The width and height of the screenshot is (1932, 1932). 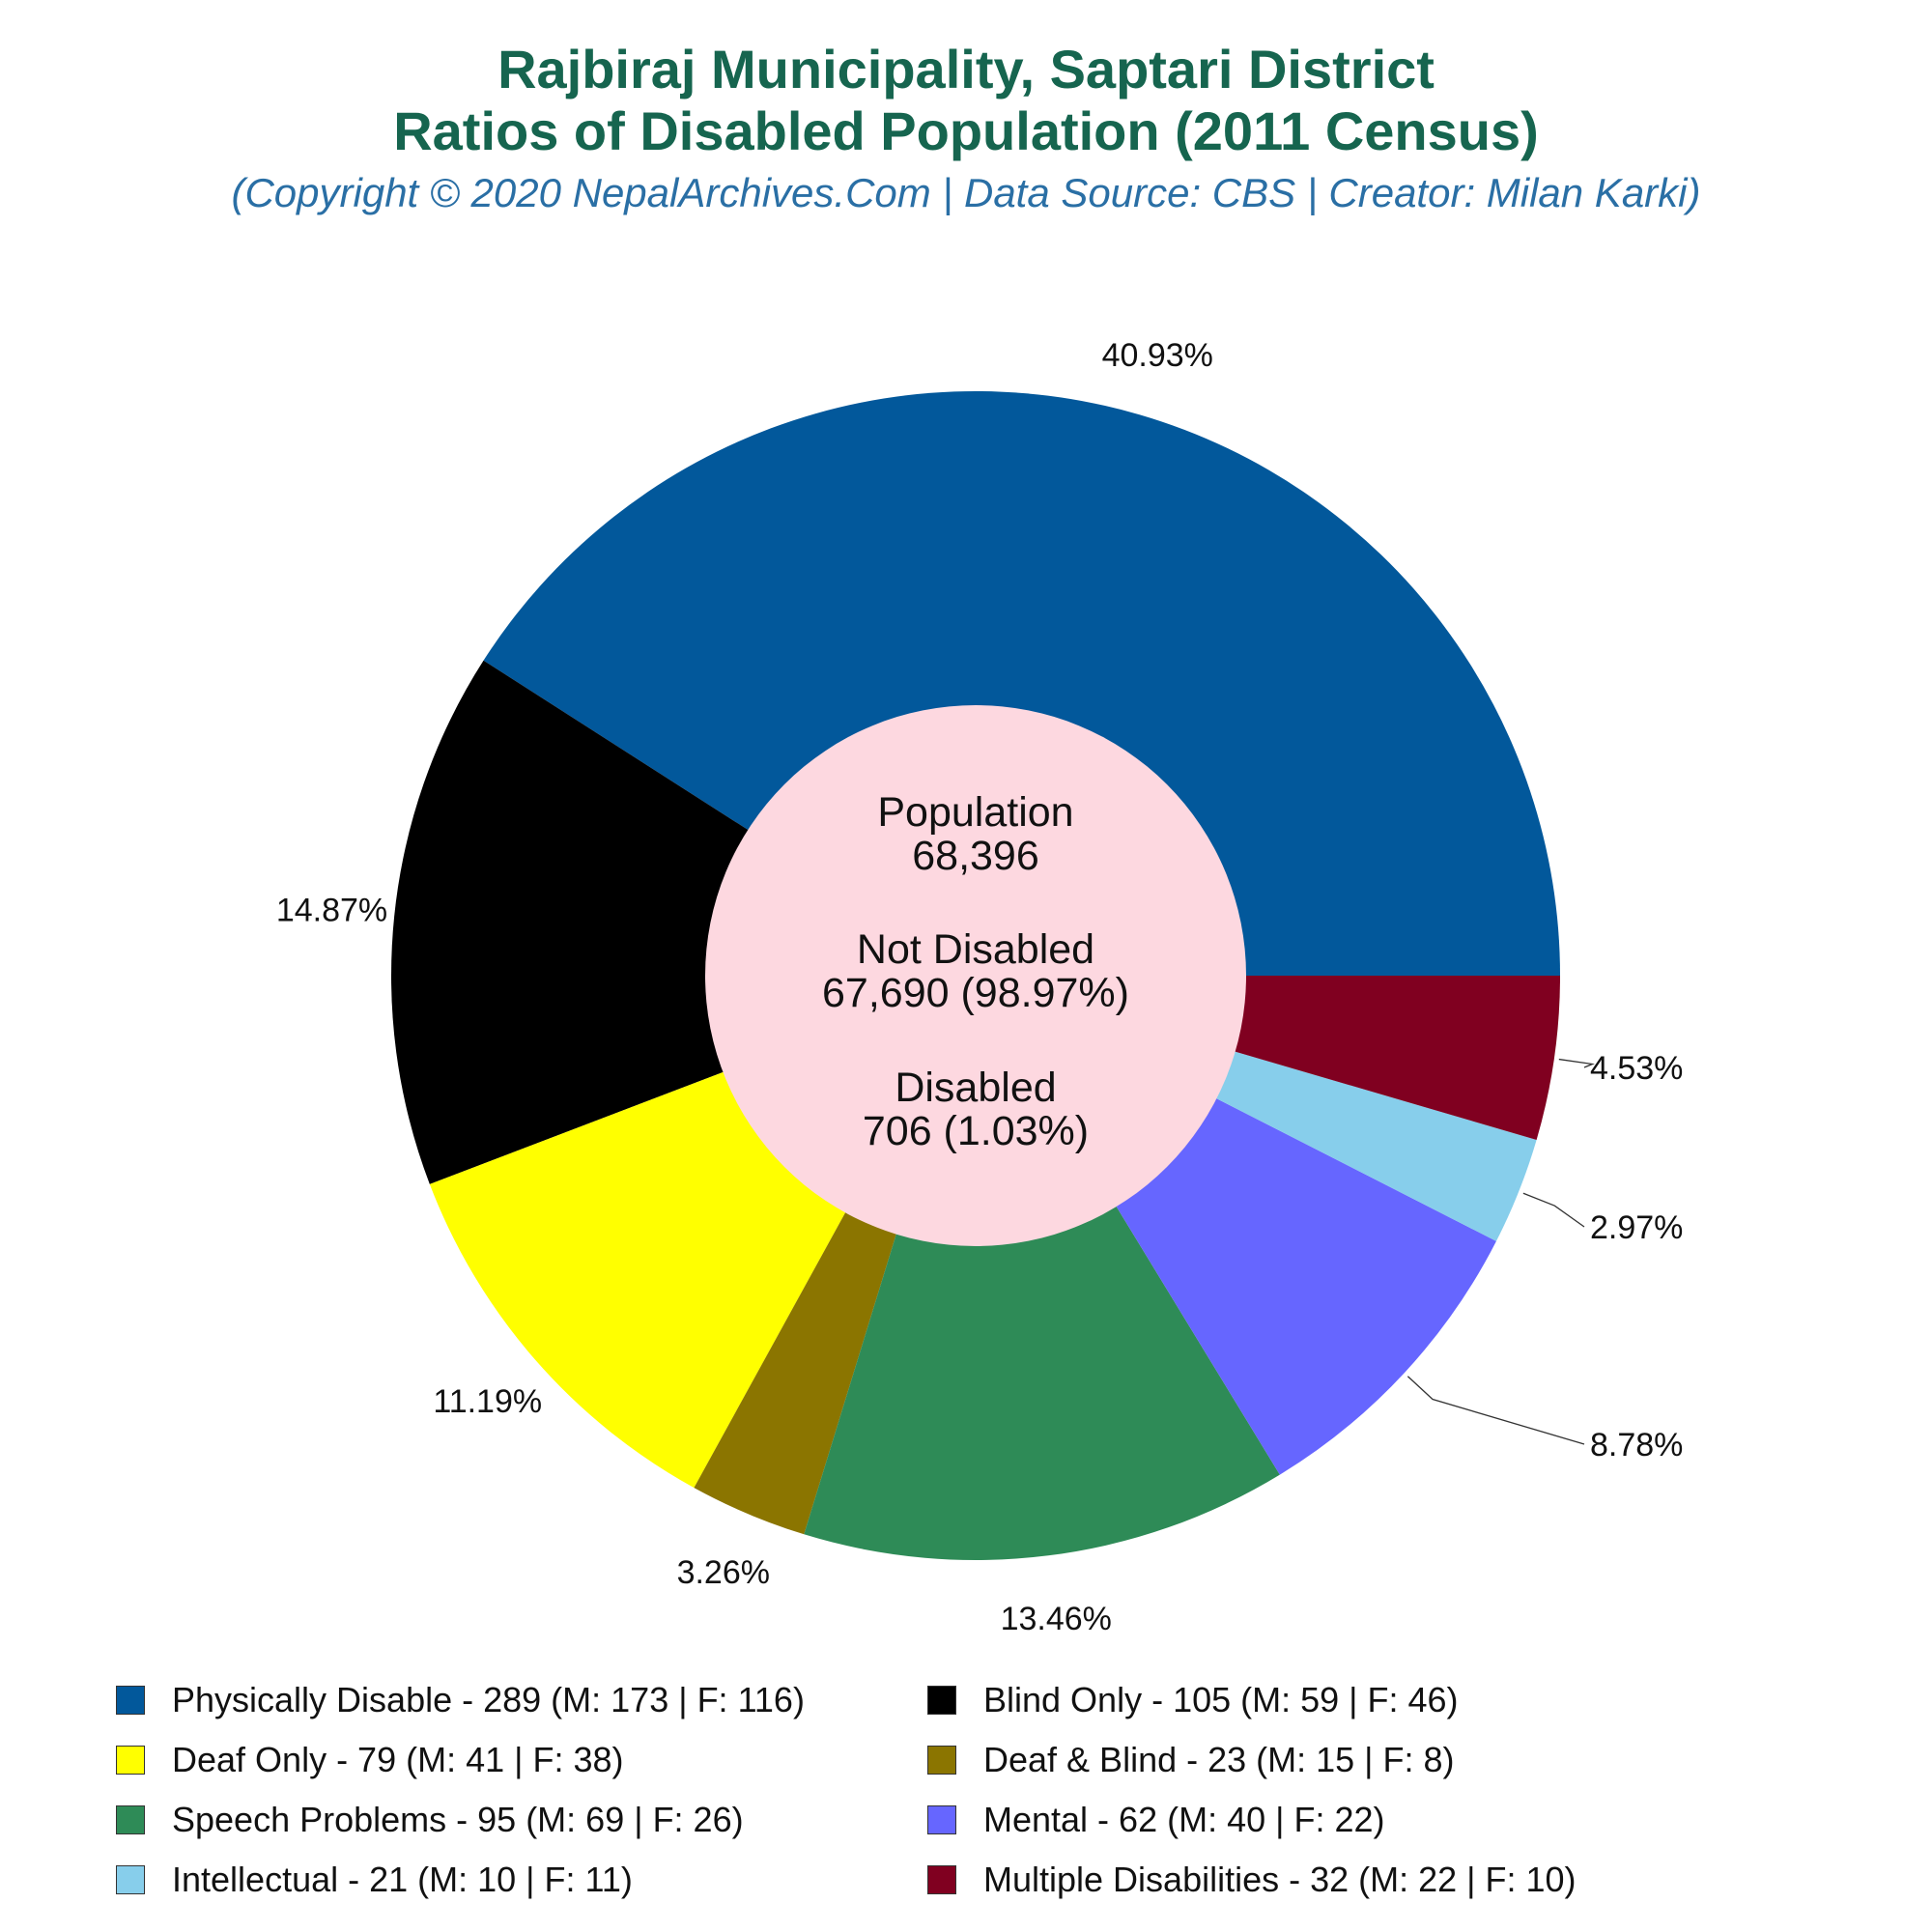 I want to click on legend-label: Intellectual - 21 (M: 10 | F: 11), so click(x=402, y=1879).